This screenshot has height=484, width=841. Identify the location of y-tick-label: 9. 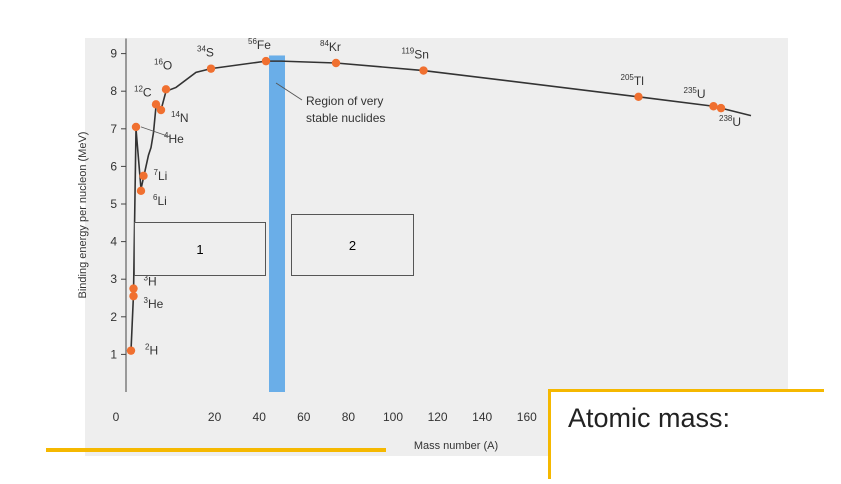
(113, 54).